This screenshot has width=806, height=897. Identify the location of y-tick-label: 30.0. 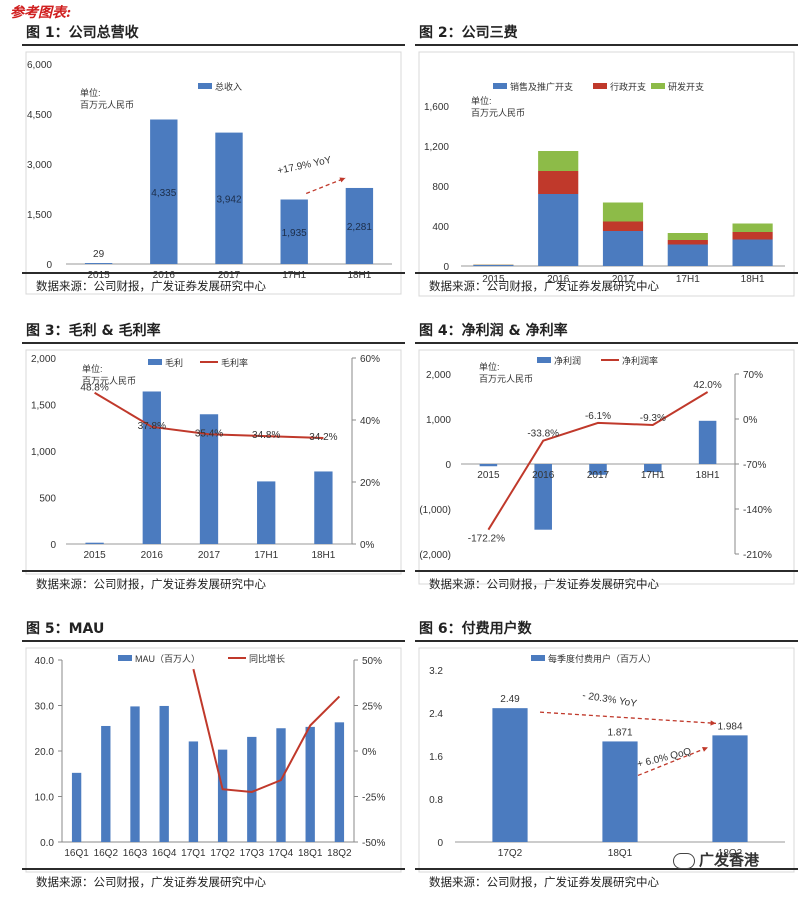
(45, 707).